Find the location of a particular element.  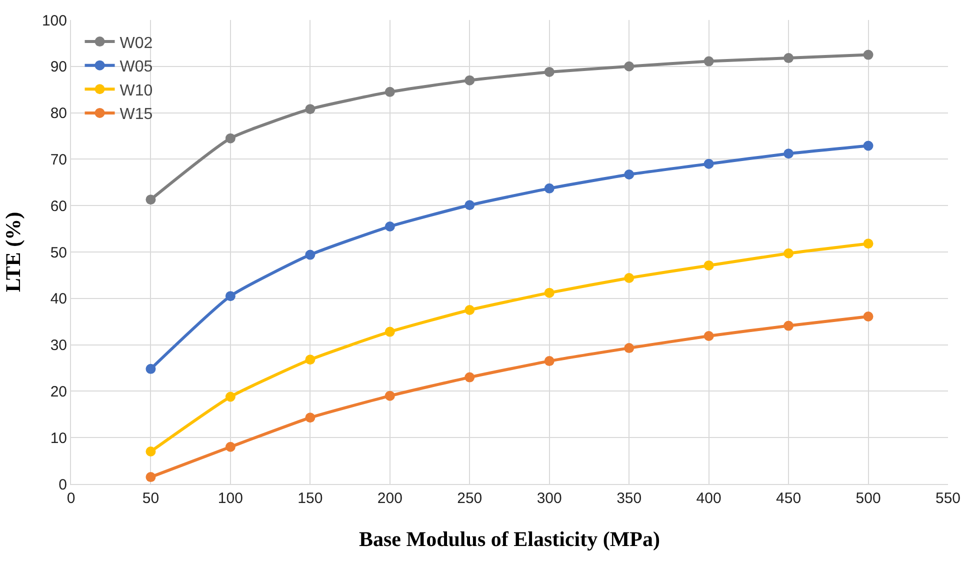

x-tick-label: 350 is located at coordinates (629, 498).